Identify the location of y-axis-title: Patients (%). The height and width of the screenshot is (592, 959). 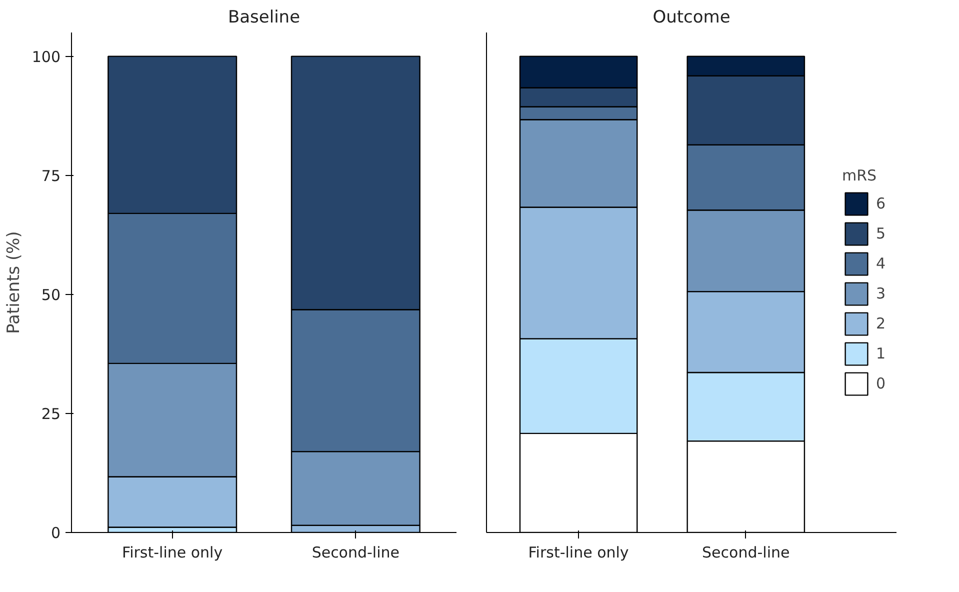
(14, 282).